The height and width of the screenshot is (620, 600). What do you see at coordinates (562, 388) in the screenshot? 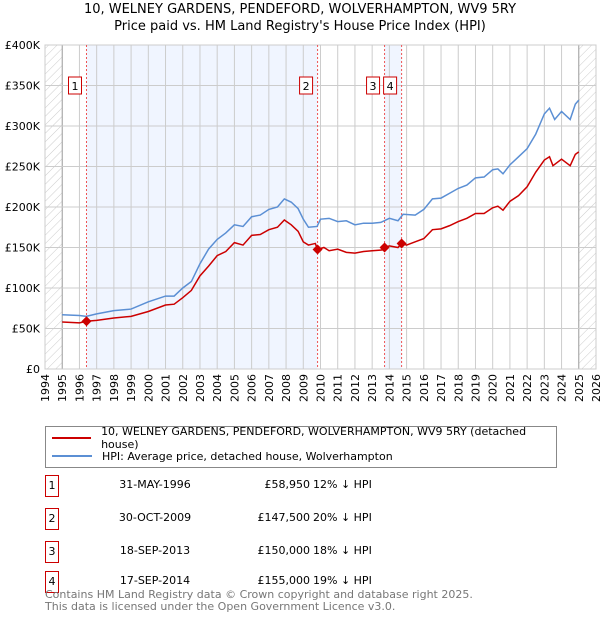
I see `x-tick-label: 2024` at bounding box center [562, 388].